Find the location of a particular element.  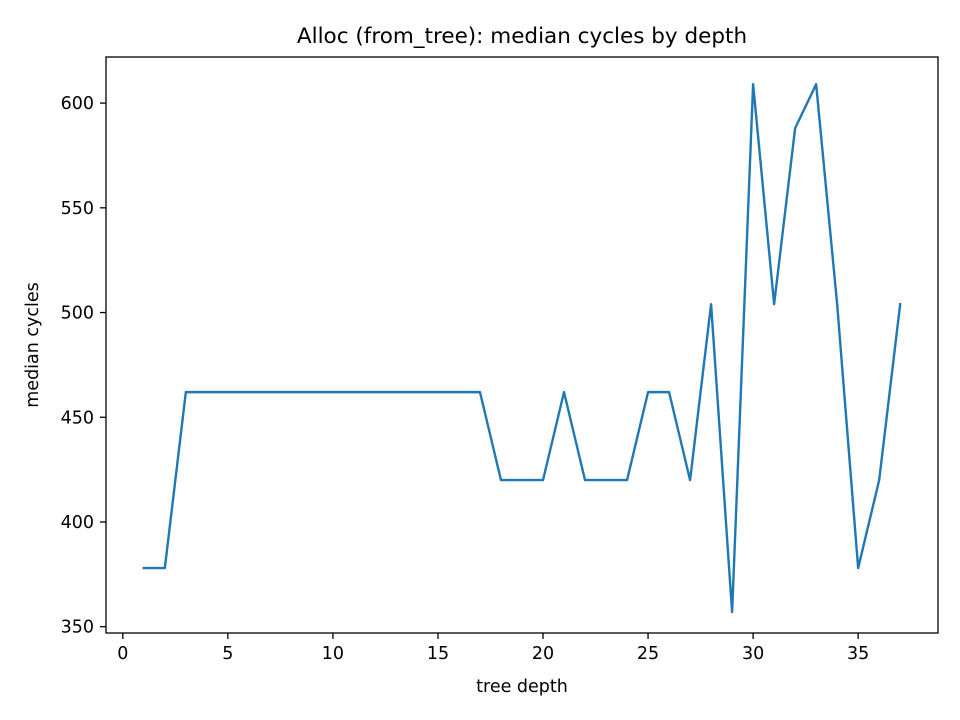

y-tick-label: 550 is located at coordinates (77, 209).